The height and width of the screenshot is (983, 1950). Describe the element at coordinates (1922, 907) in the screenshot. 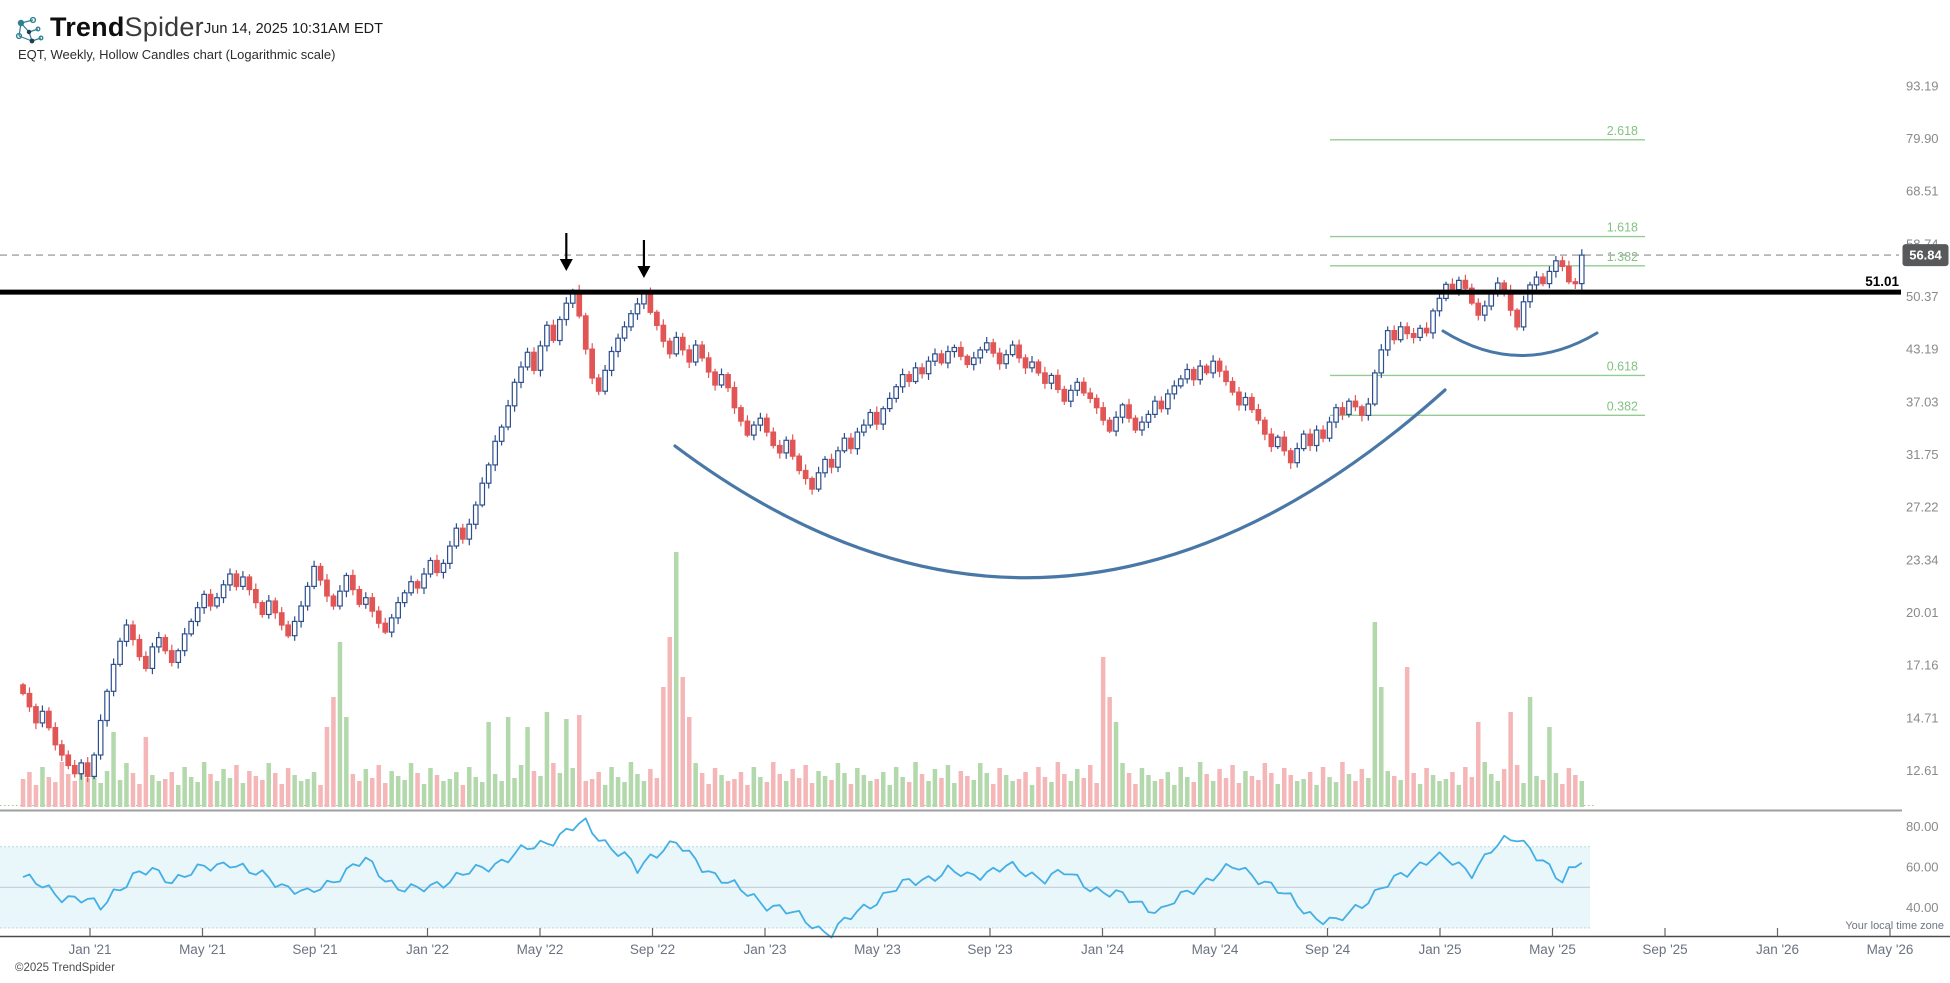

I see `rsi-axis-label: 40.00` at that location.